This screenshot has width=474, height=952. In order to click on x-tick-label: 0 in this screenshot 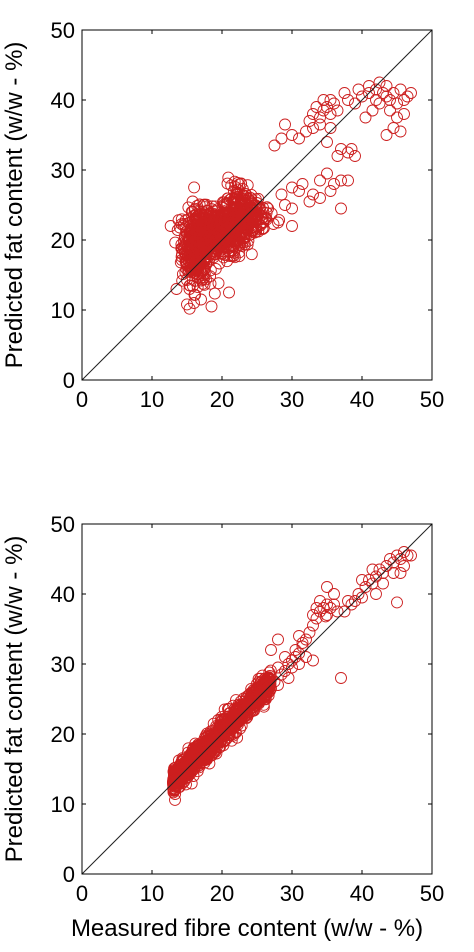, I will do `click(82, 893)`.